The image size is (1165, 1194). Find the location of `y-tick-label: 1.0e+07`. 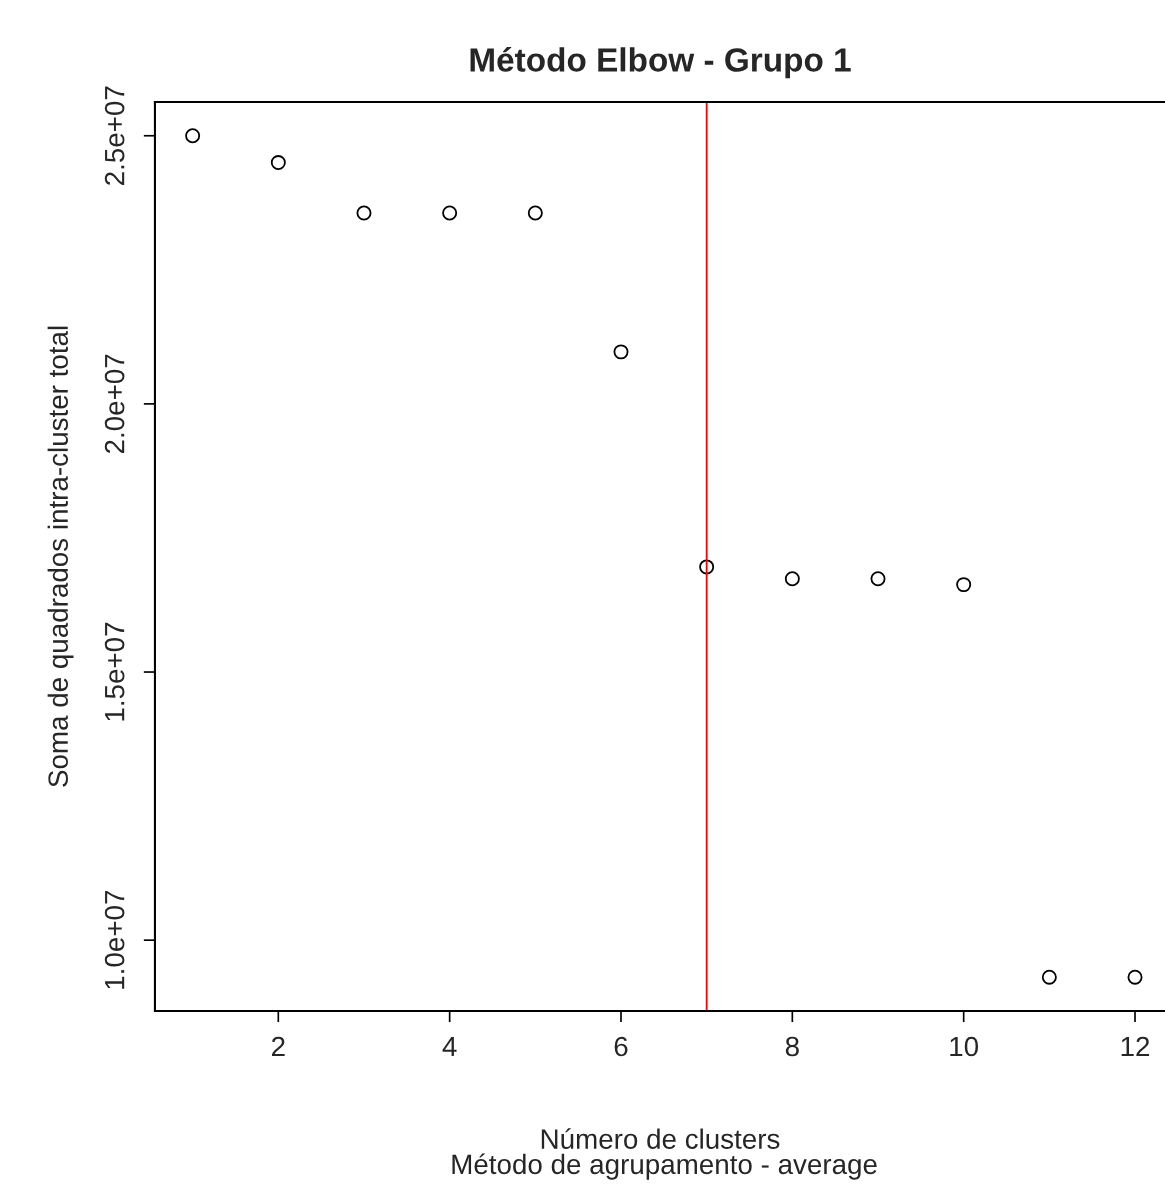

y-tick-label: 1.0e+07 is located at coordinates (114, 939).